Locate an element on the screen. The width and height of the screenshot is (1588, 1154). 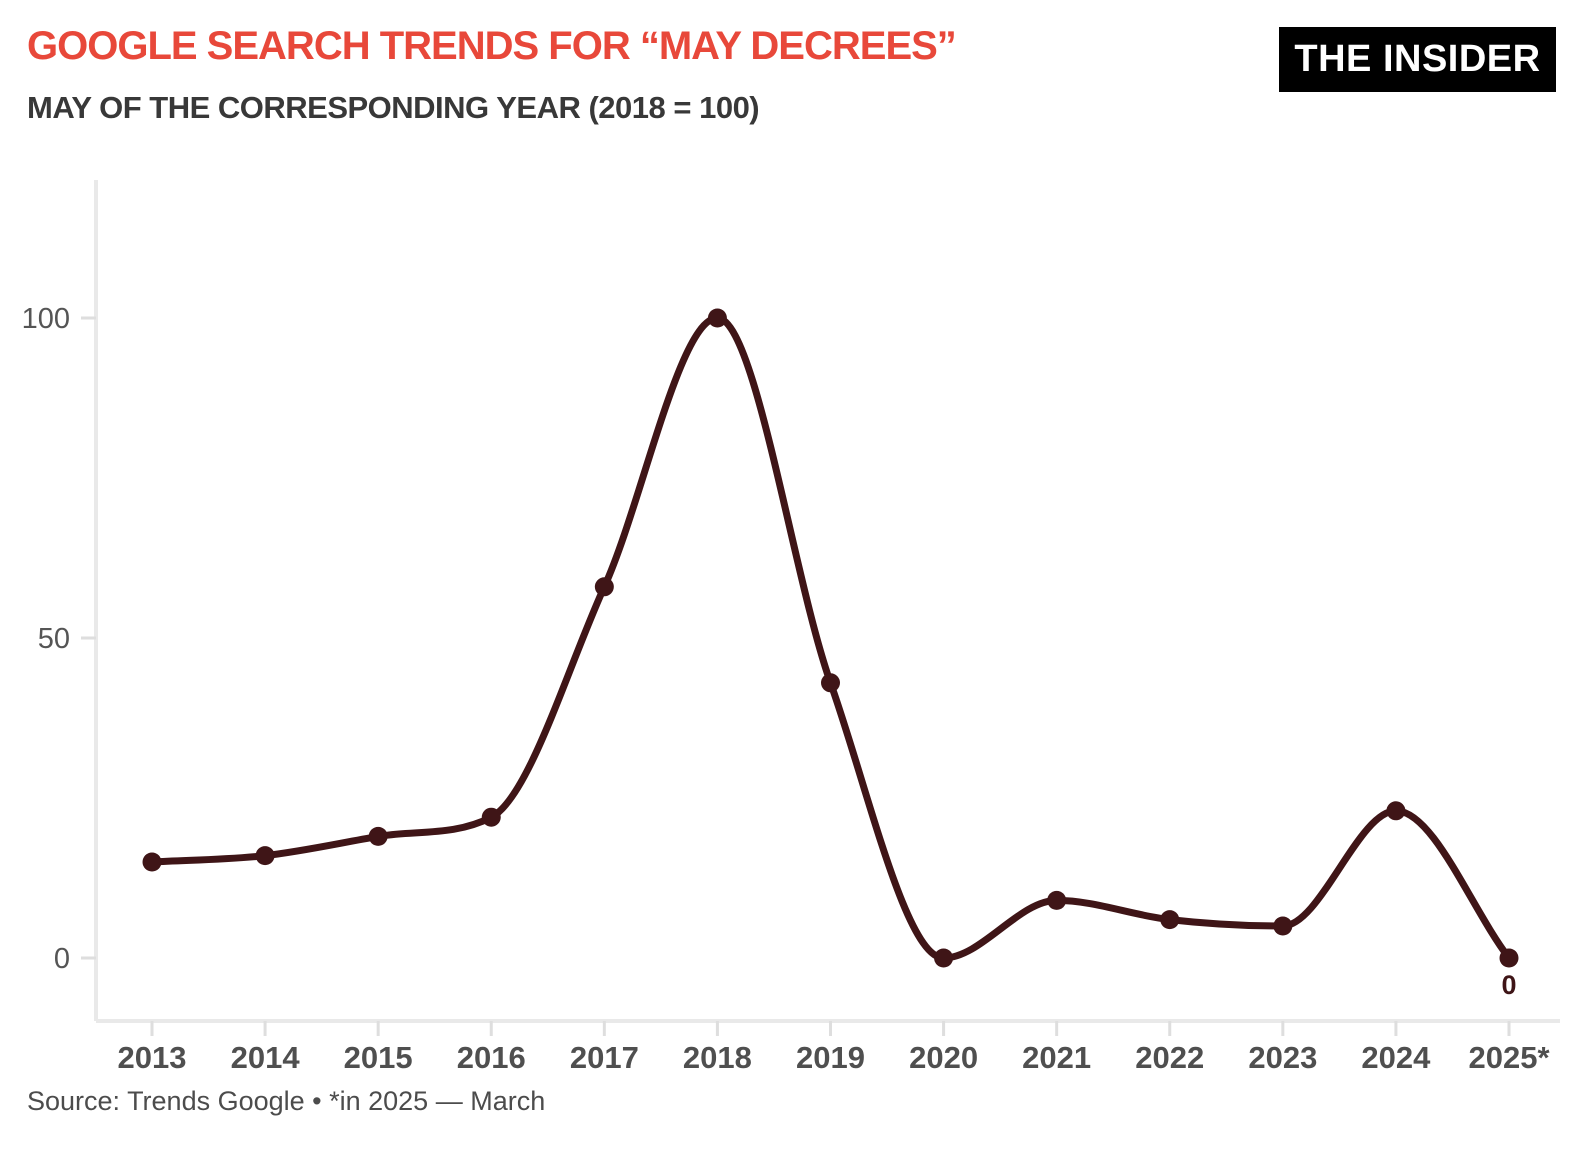
y-tick-label: 100 is located at coordinates (46, 319).